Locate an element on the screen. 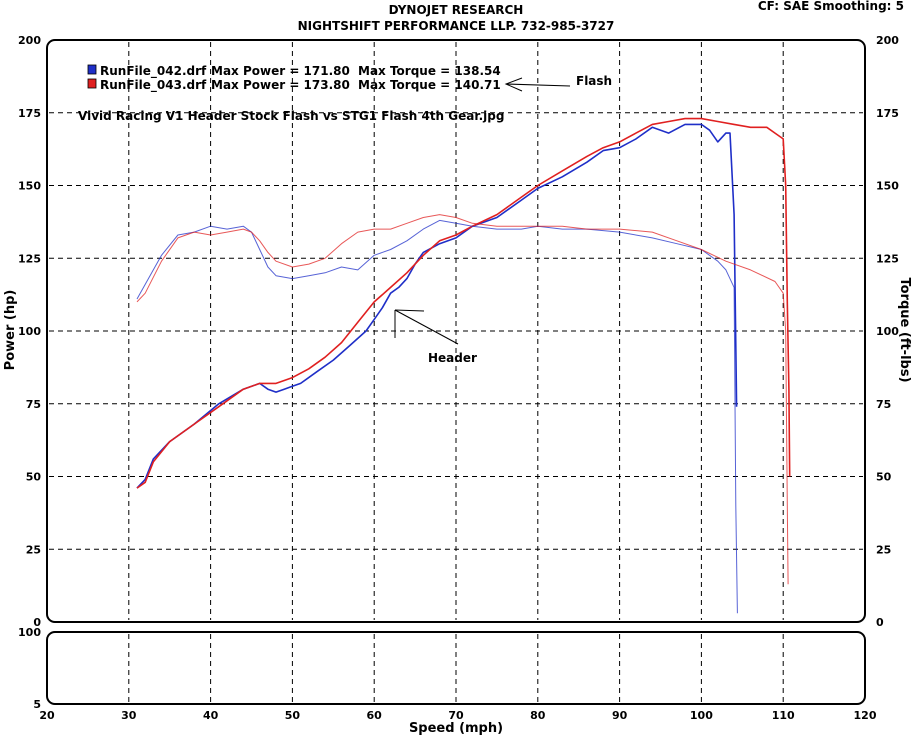 This screenshot has width=914, height=735. left-tick-100: 100 is located at coordinates (29, 331).